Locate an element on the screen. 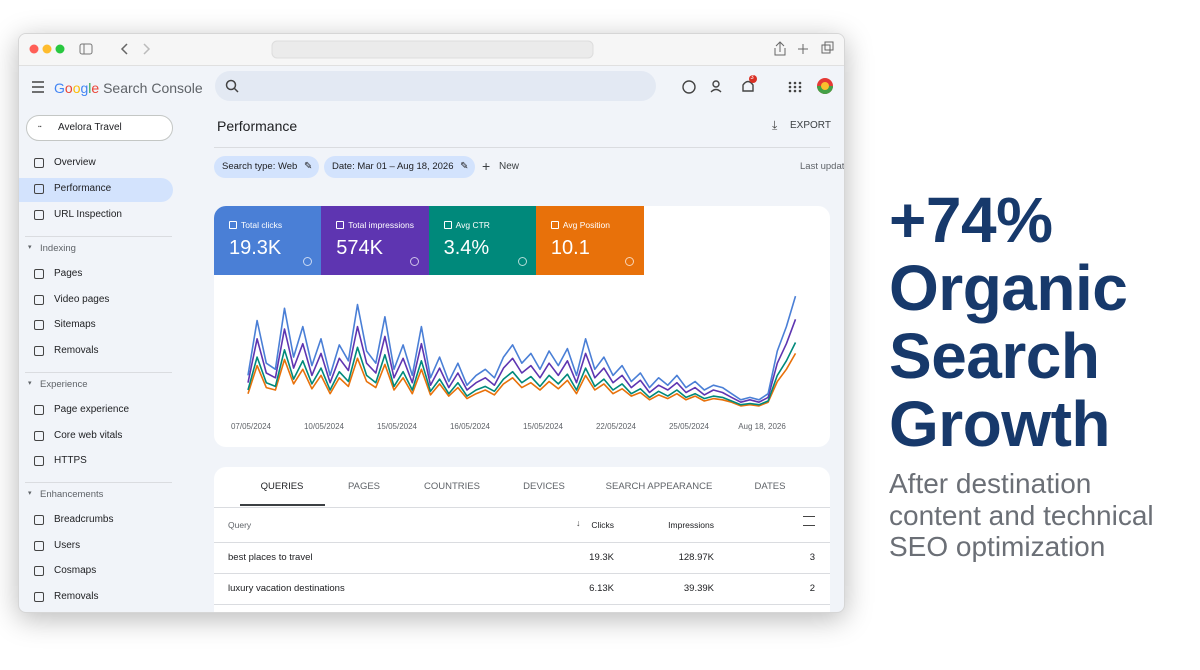  property-selector: ▪▪ Avelora Travel is located at coordinates (99, 128).